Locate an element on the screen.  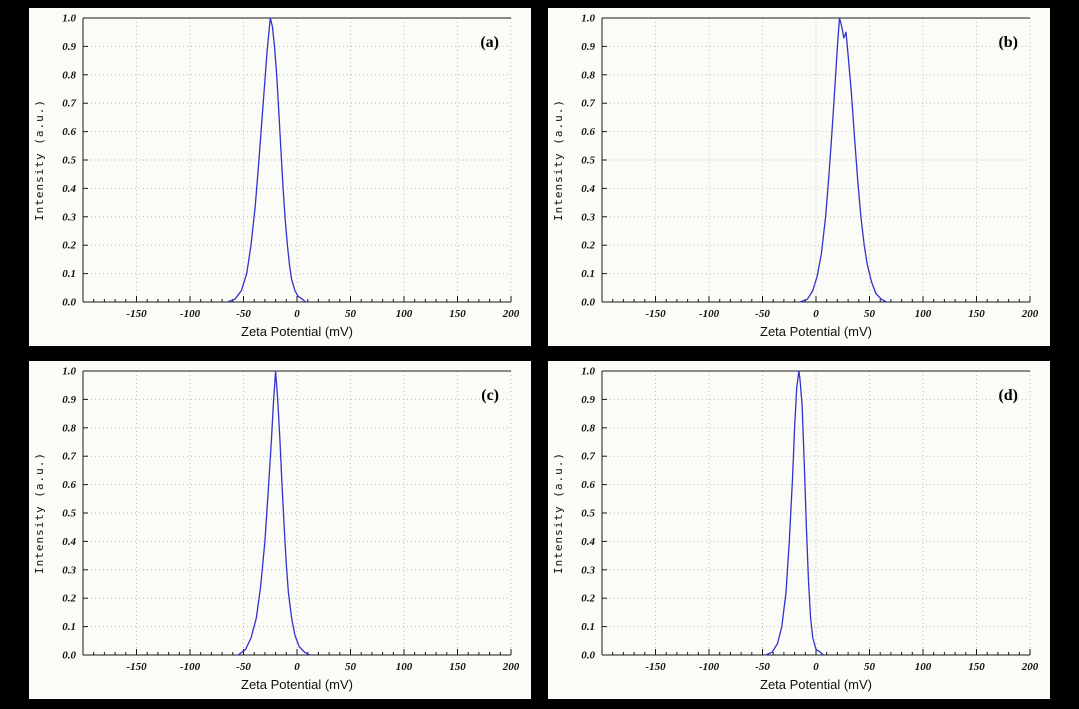
panel-label-a: (a) is located at coordinates (489, 42).